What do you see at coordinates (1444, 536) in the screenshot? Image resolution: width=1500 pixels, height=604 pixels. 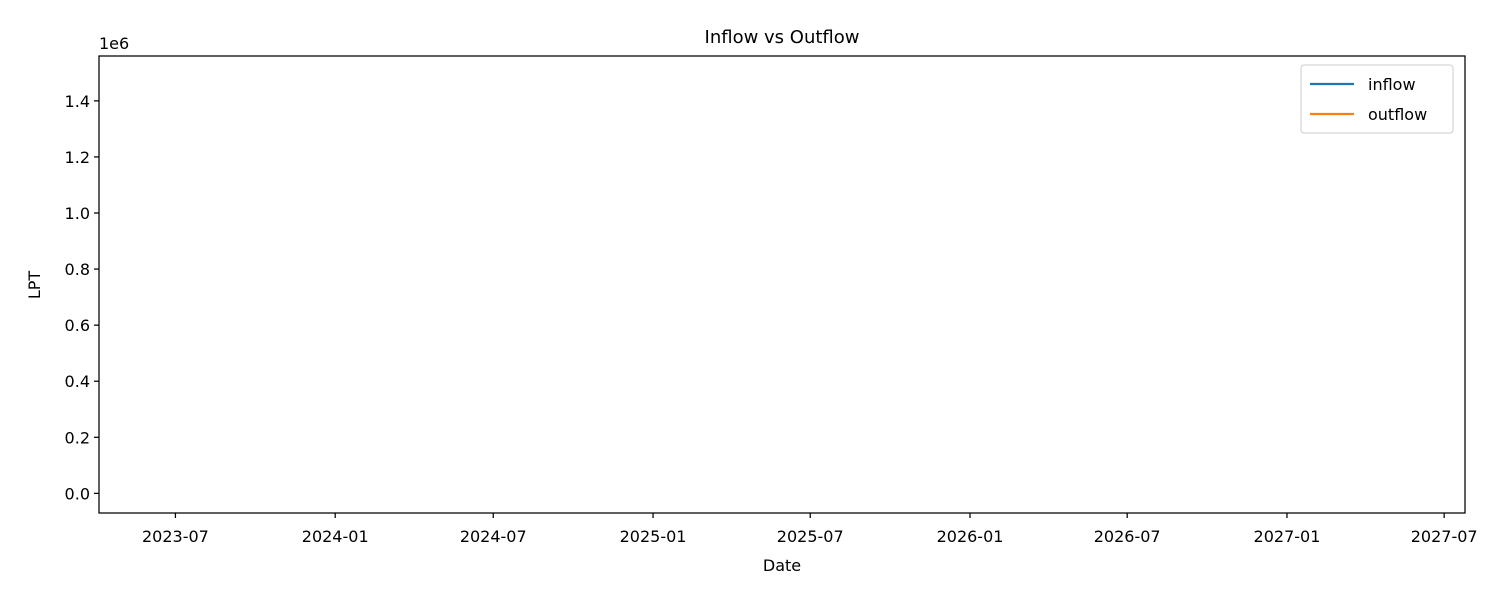 I see `x-tick-label: 2027-07` at bounding box center [1444, 536].